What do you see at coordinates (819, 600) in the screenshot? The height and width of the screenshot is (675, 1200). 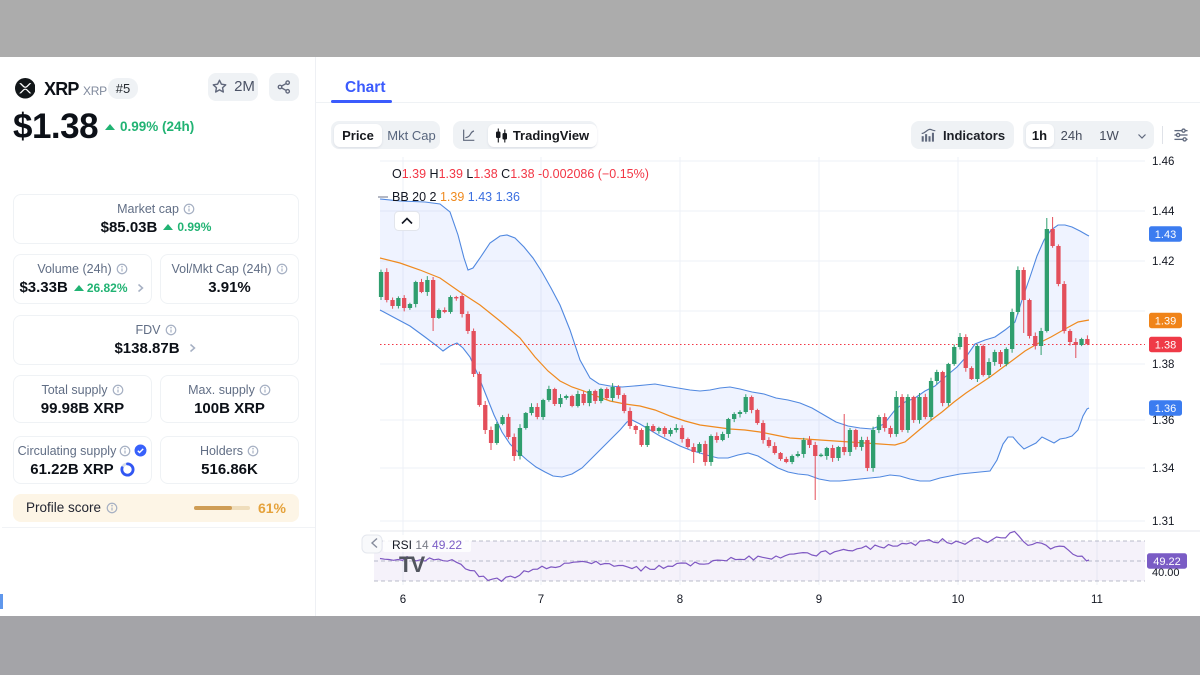 I see `svg-text: 9` at bounding box center [819, 600].